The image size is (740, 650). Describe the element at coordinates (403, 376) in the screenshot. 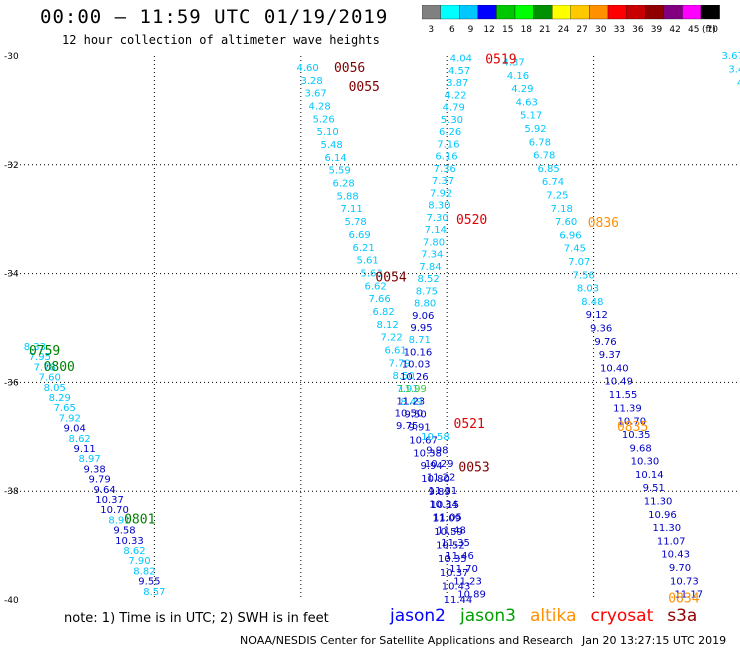

I see `wave-height-value: 8.50` at that location.